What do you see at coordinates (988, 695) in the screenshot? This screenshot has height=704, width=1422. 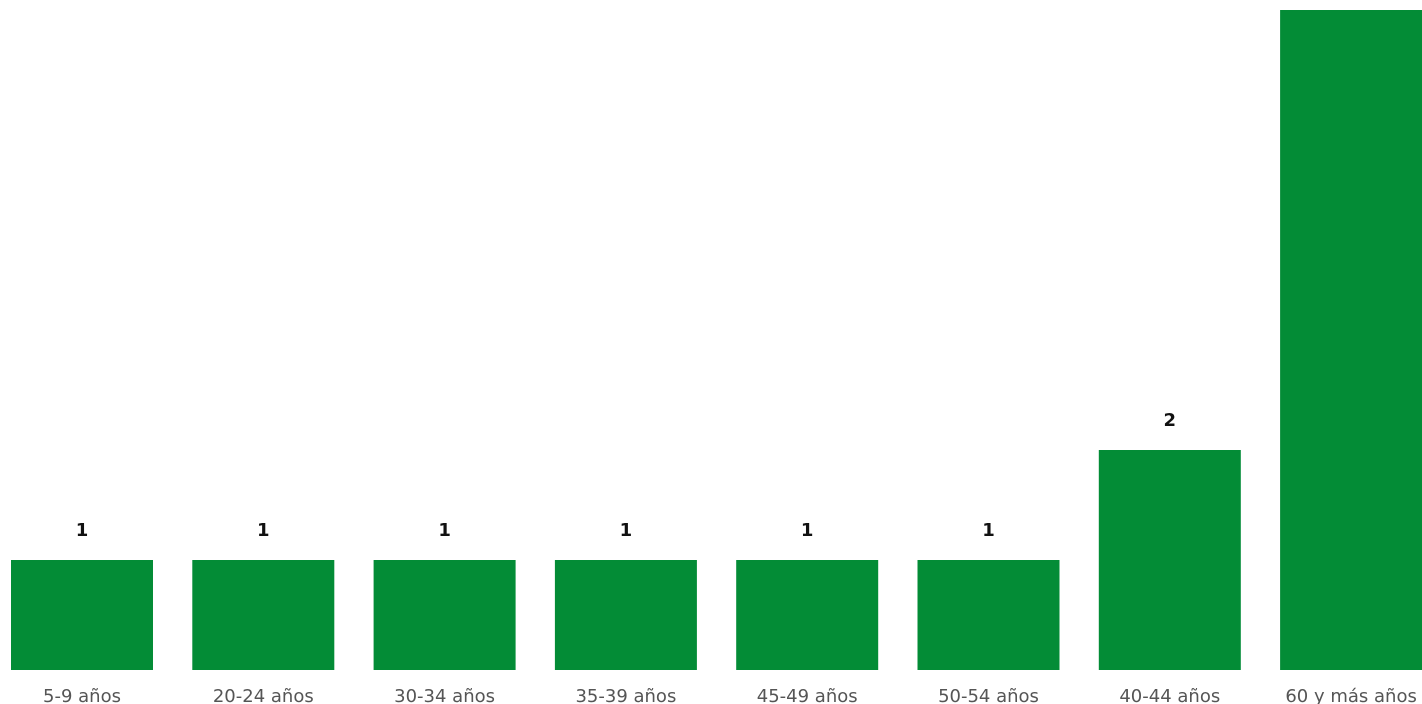 I see `category-label-6: 50-54 años` at bounding box center [988, 695].